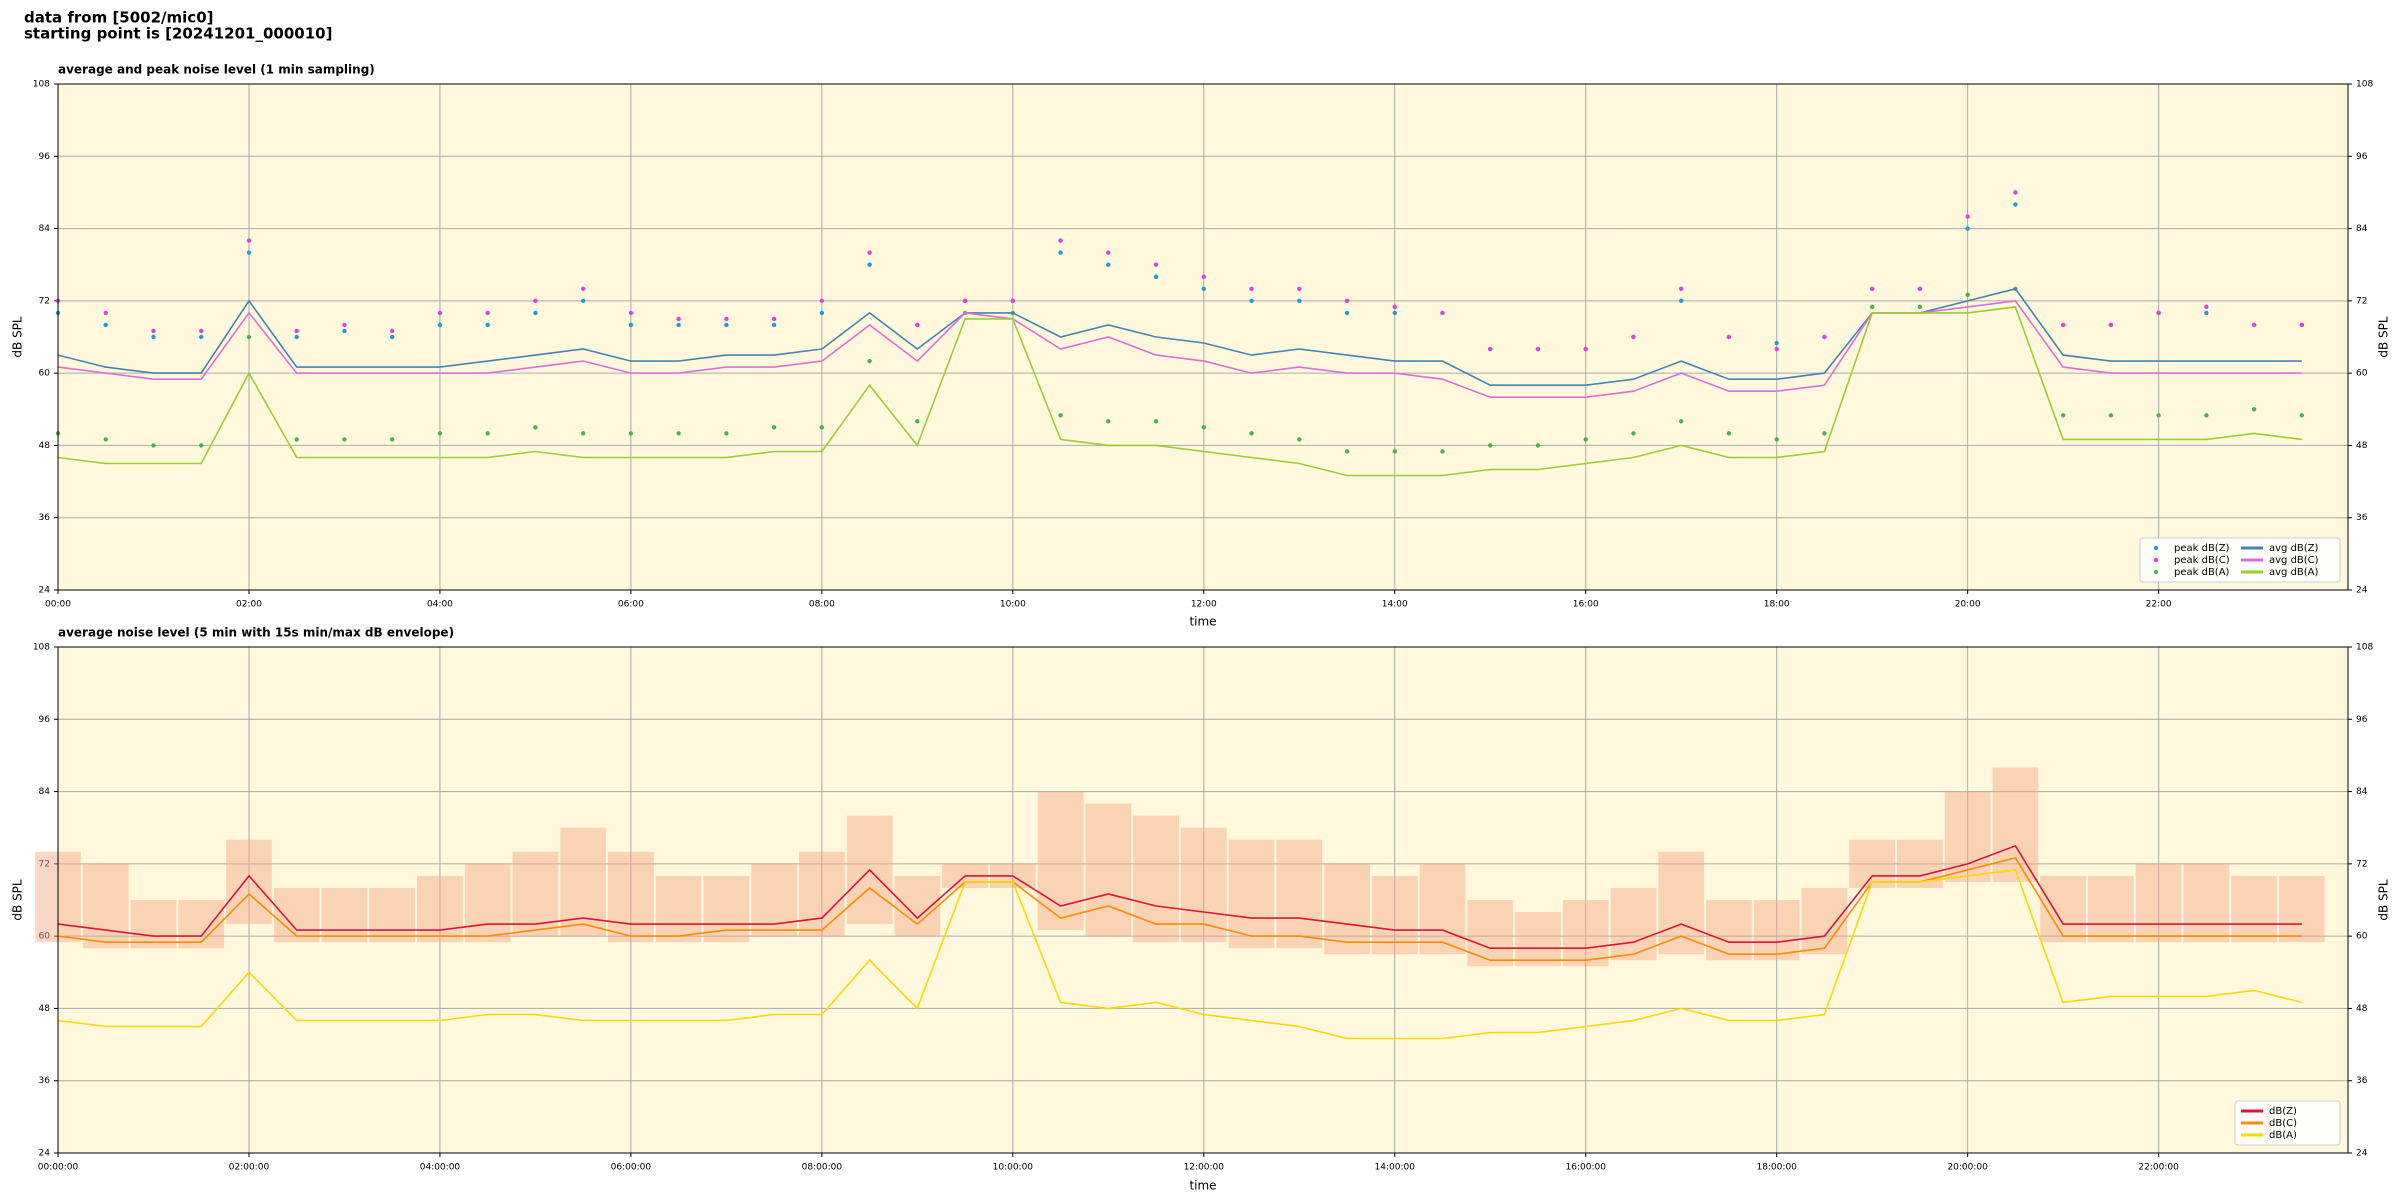 The width and height of the screenshot is (2400, 1200). Describe the element at coordinates (1776, 1168) in the screenshot. I see `x-tick-label: 18:00:00` at that location.